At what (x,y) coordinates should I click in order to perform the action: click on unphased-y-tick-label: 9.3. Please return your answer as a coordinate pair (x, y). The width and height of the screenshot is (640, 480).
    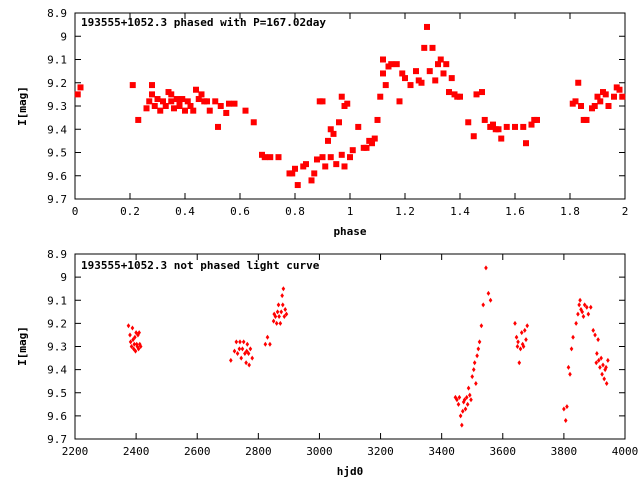
    Looking at the image, I should click on (57, 347).